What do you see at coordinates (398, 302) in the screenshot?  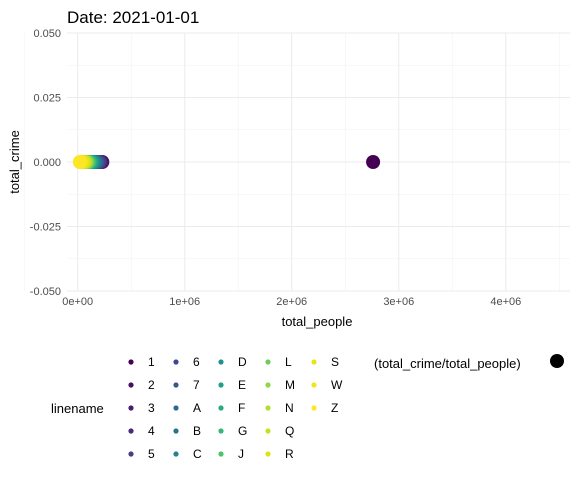 I see `x-tick-label: 3e+06` at bounding box center [398, 302].